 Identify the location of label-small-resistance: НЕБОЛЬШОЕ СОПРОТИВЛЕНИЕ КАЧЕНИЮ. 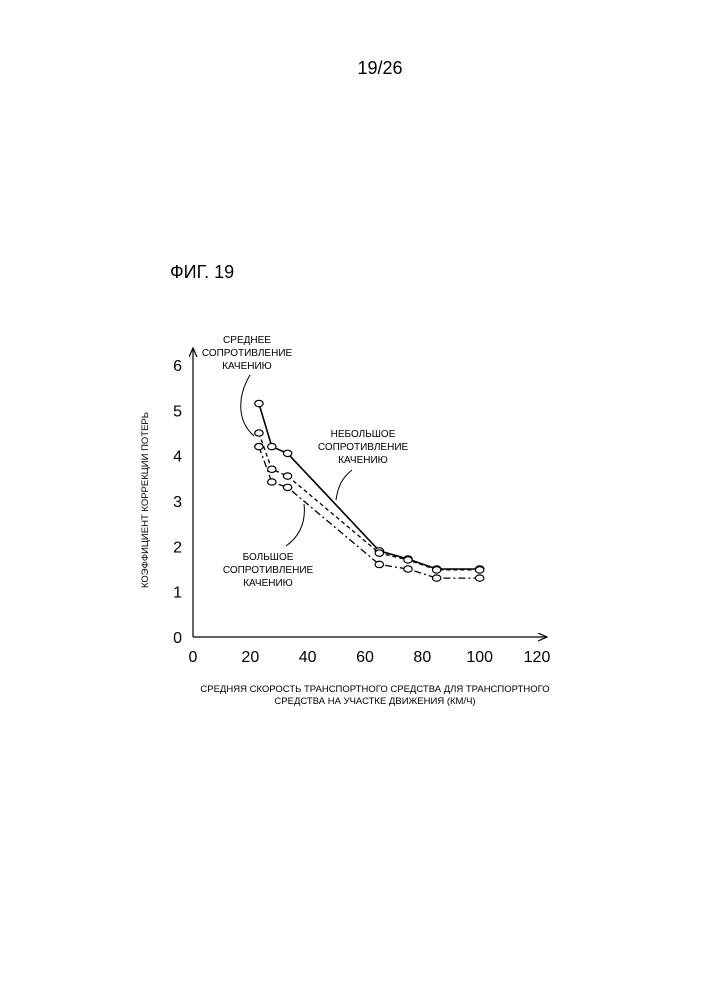
(363, 447).